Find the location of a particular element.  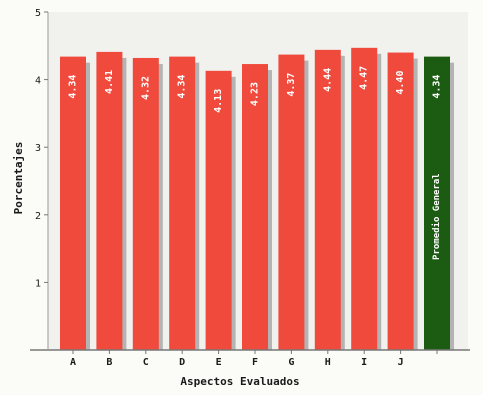

bar-value-label: 4.41 is located at coordinates (109, 82).